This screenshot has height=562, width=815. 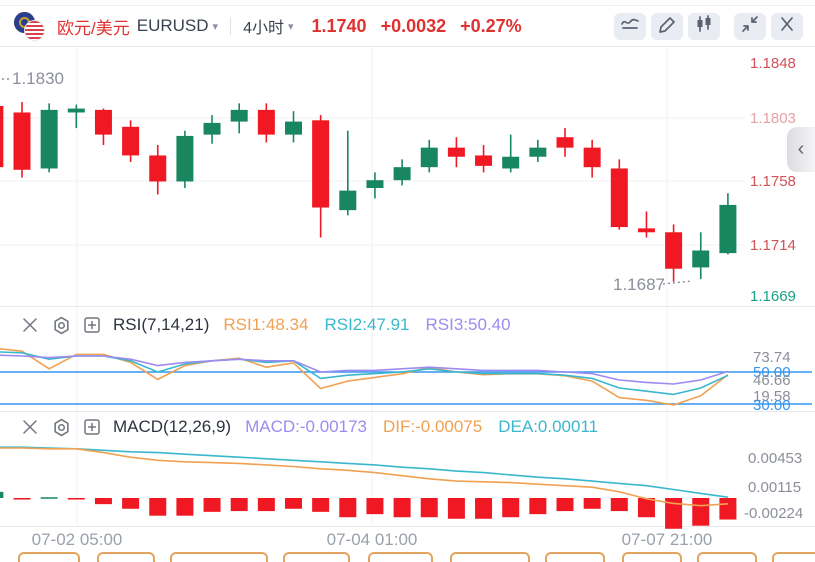 I want to click on time-axis-label: 07-04 01:00, so click(x=372, y=539).